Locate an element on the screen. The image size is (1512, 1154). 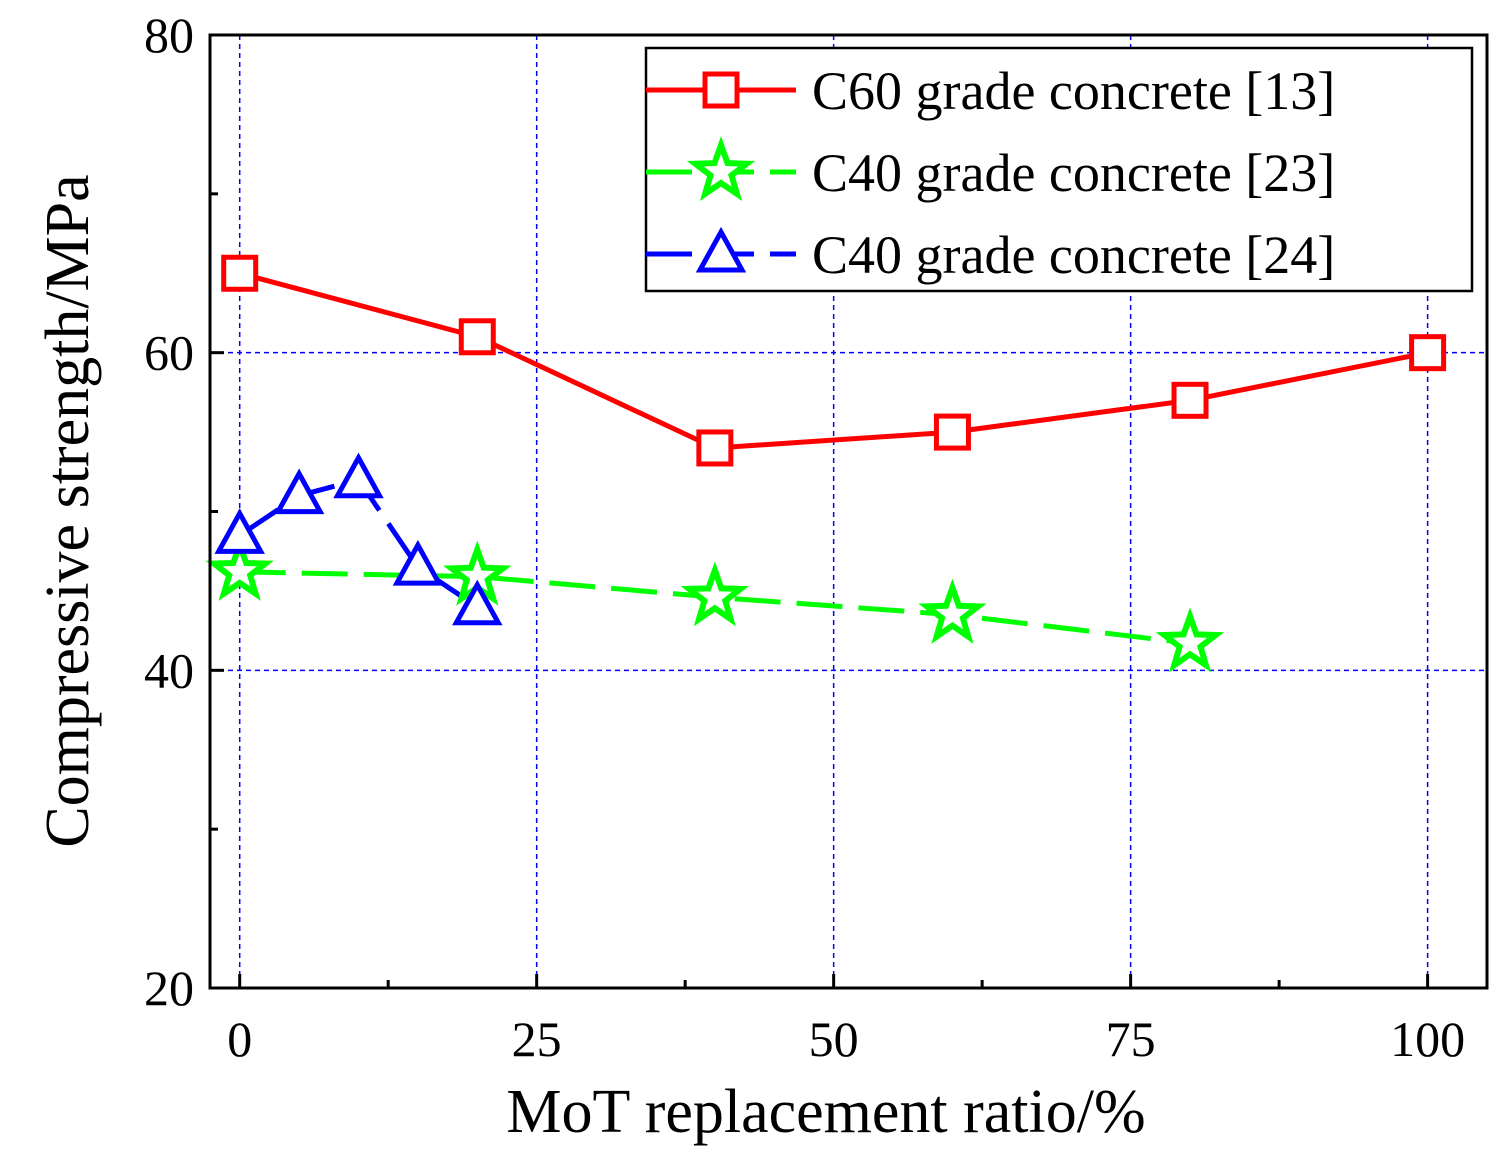
x-tick-label: 75 is located at coordinates (1131, 1039).